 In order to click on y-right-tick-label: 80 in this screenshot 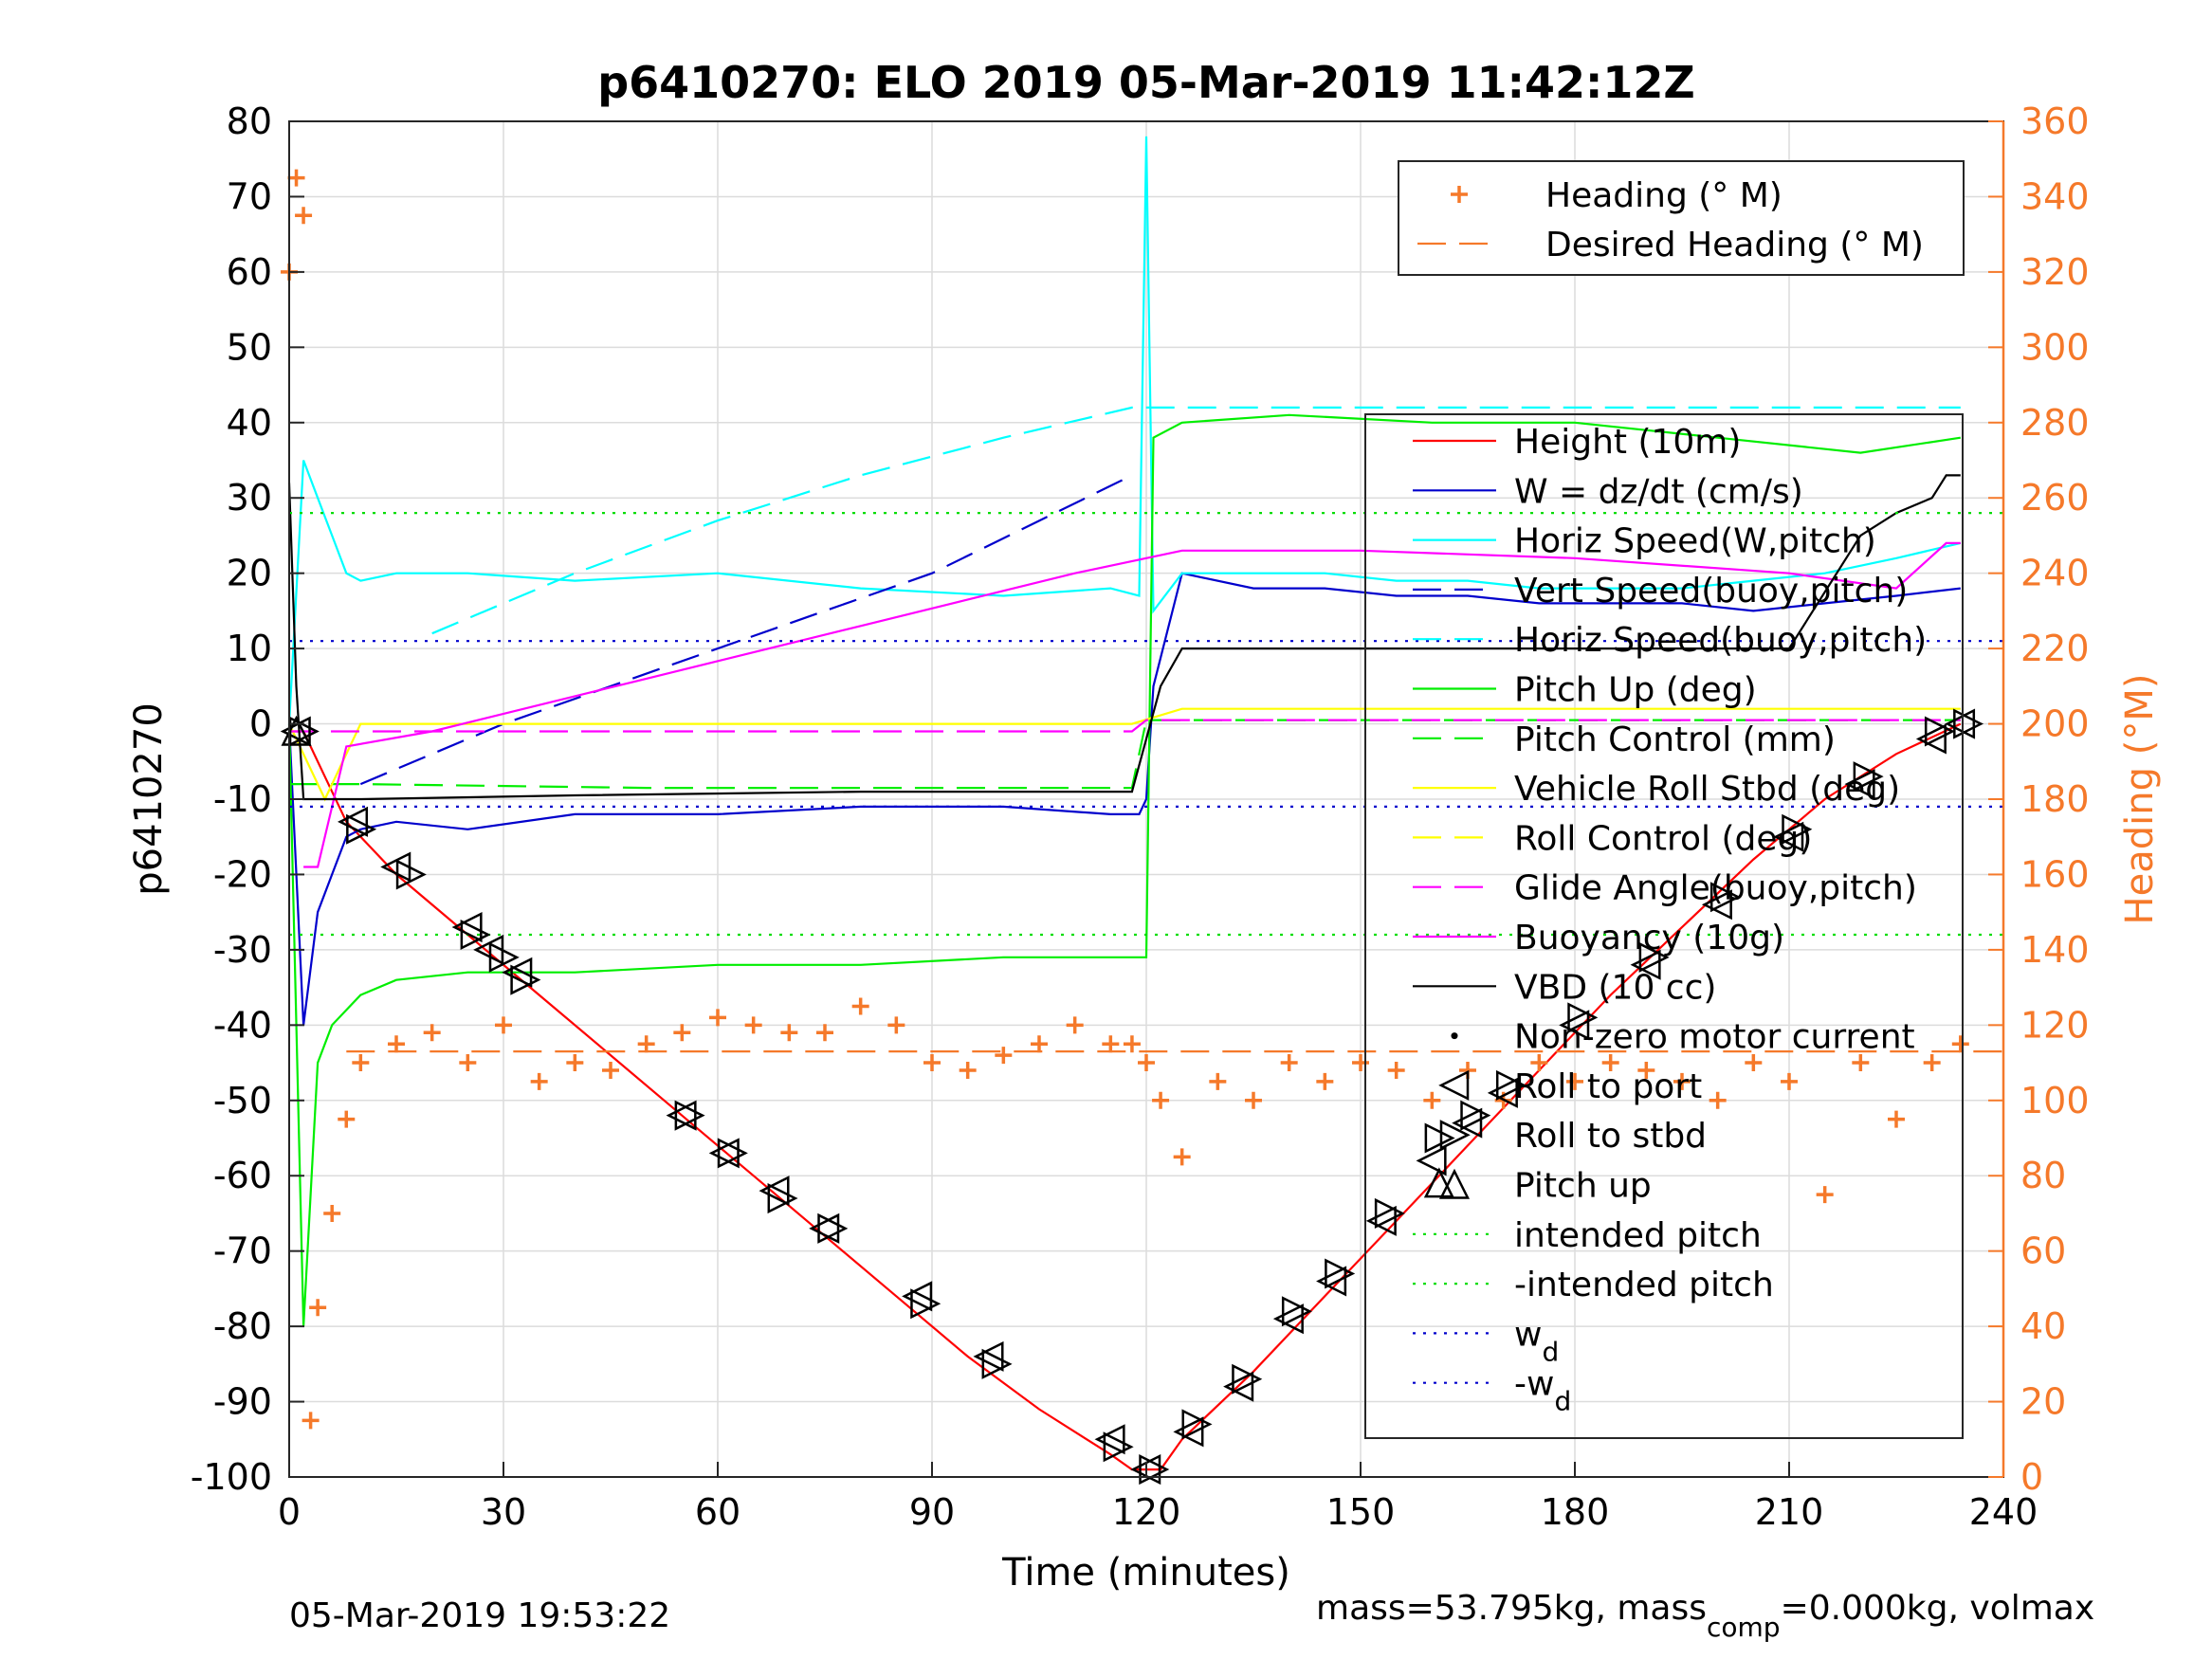, I will do `click(2043, 1175)`.